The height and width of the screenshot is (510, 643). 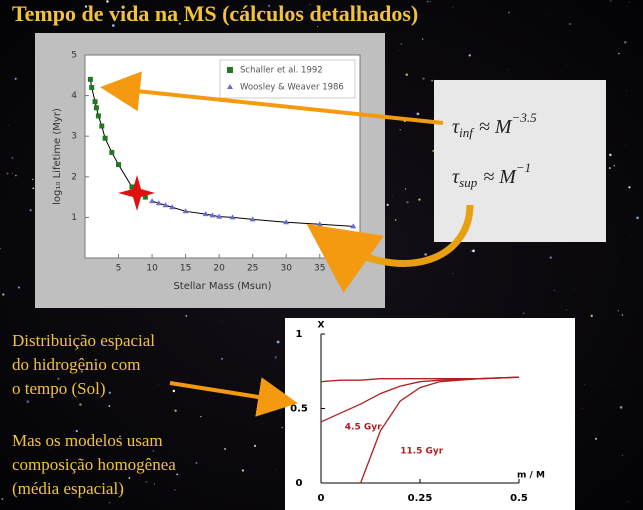 I want to click on legend-marker, so click(x=230, y=70).